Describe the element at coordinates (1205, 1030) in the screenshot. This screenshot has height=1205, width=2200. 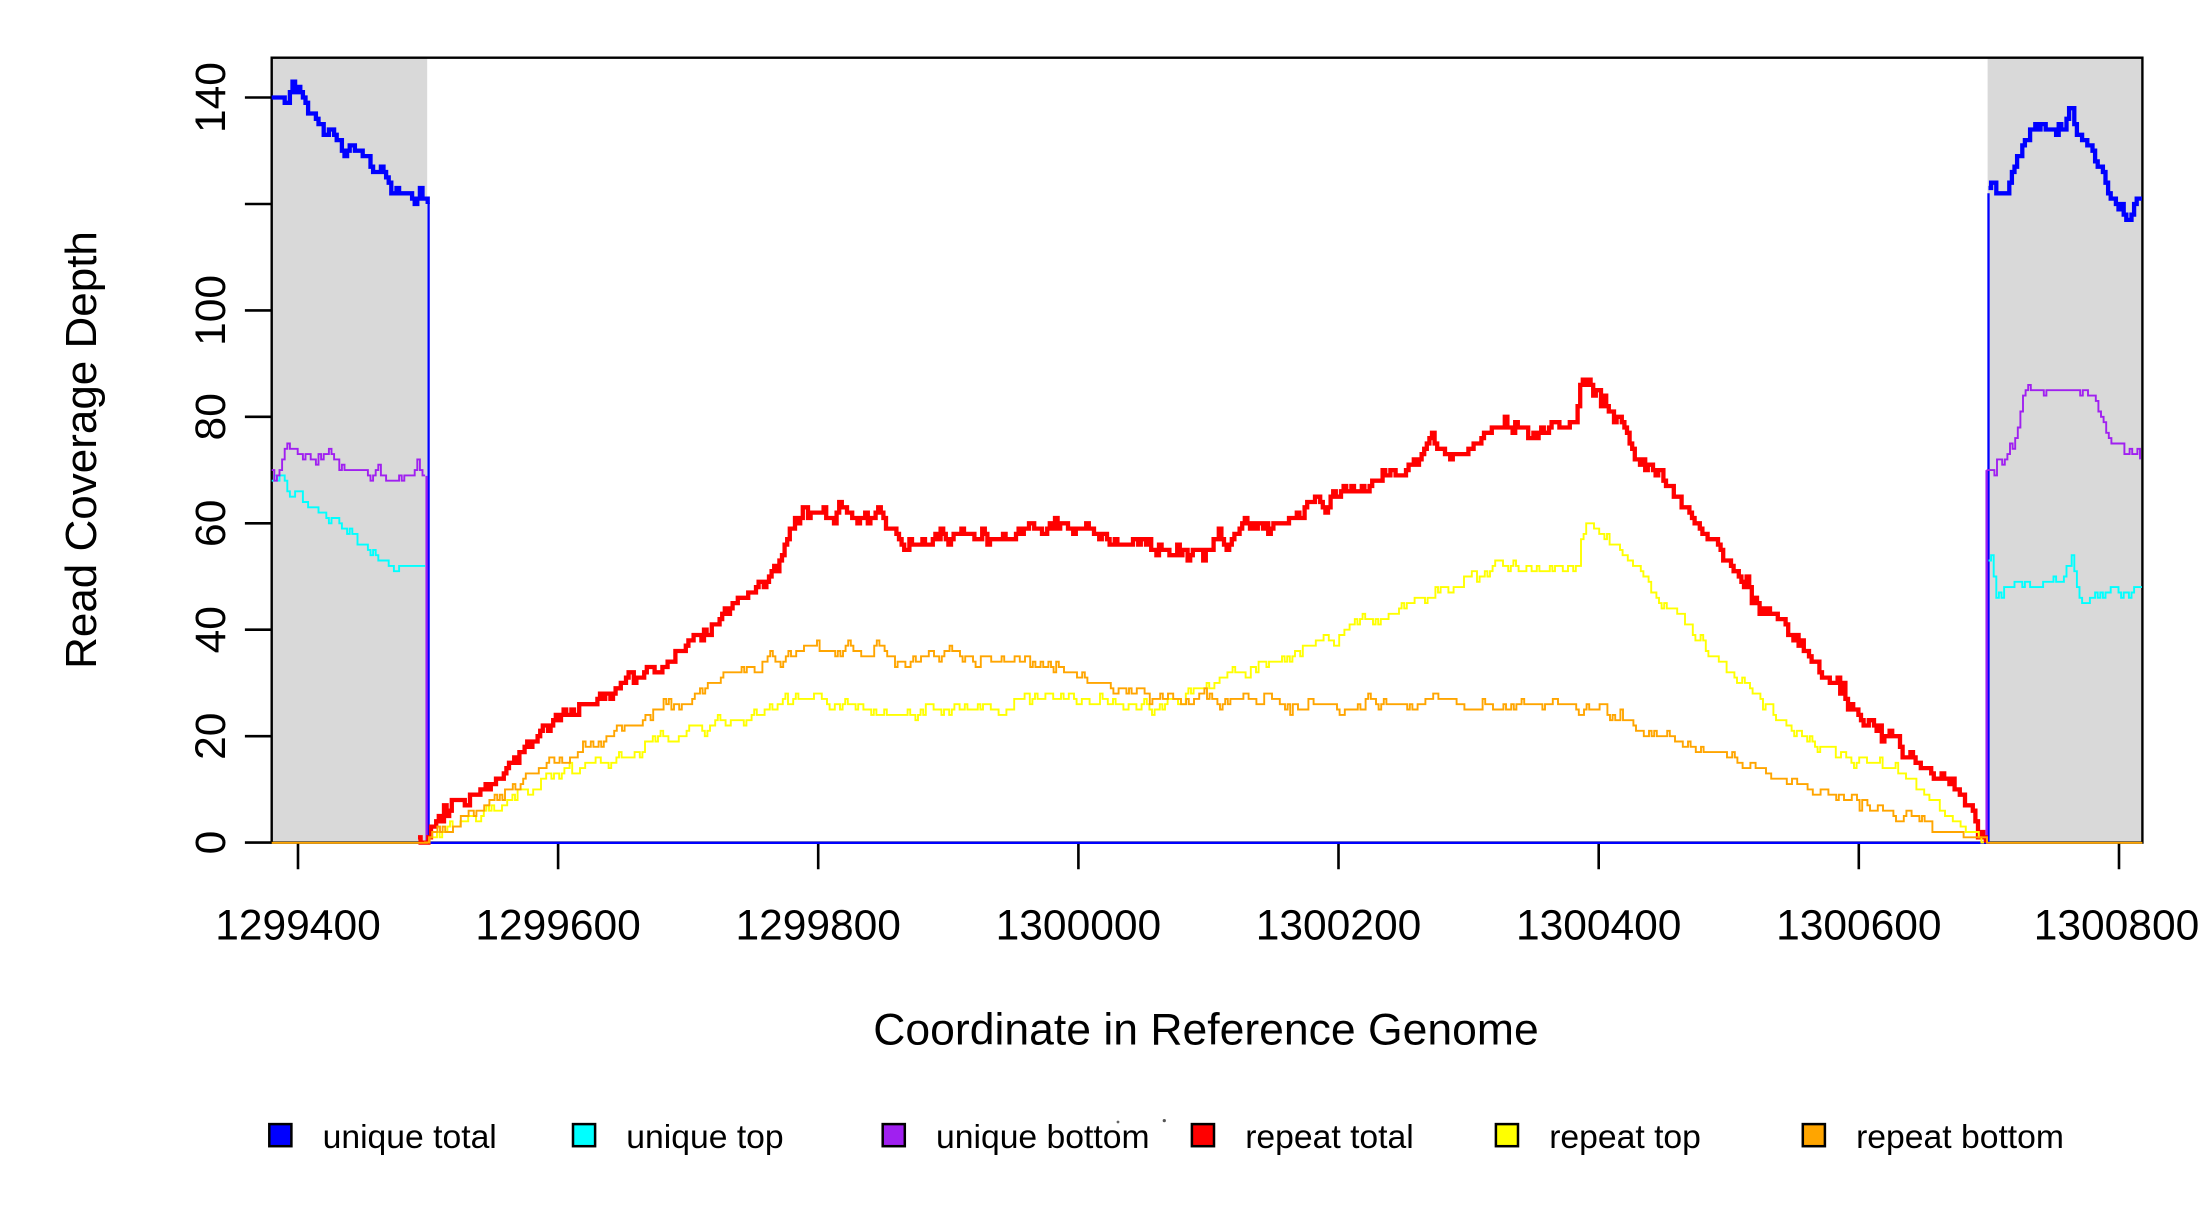
I see `svg-text: Coordinate in Reference Genome` at that location.